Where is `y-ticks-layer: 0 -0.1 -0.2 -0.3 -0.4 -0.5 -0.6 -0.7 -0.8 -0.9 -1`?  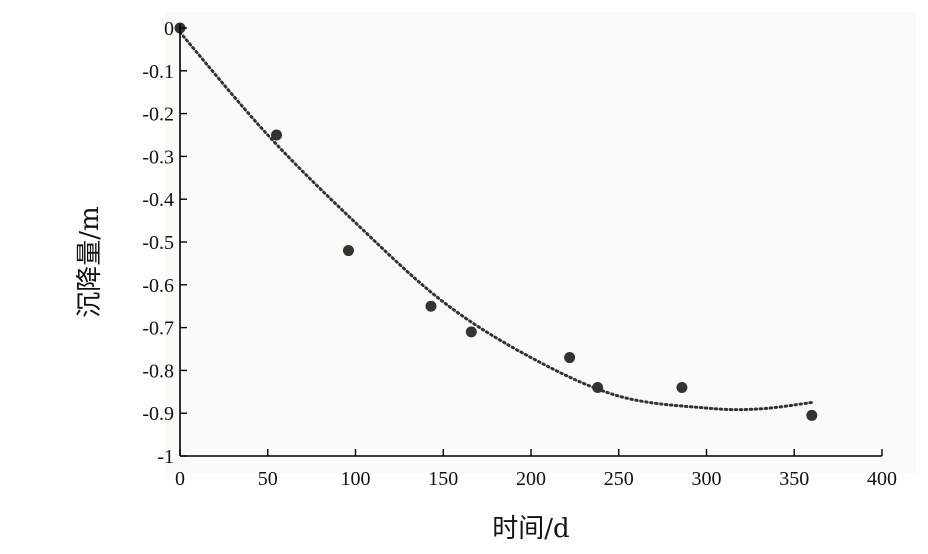 y-ticks-layer: 0 -0.1 -0.2 -0.3 -0.4 -0.5 -0.6 -0.7 -0.8 -0.9 -1 is located at coordinates (164, 243).